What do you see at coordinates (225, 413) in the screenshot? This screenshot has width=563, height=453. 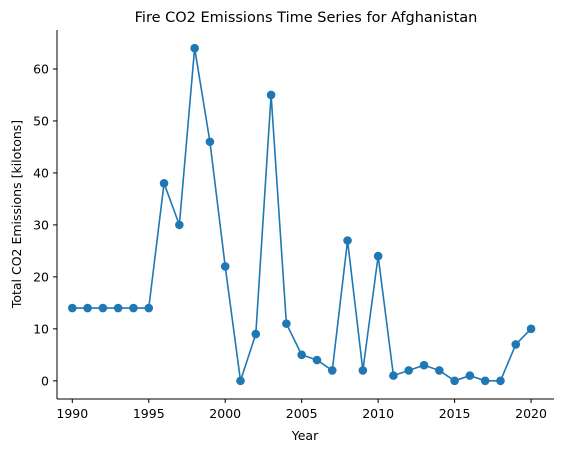 I see `x-tick-label: 2000` at bounding box center [225, 413].